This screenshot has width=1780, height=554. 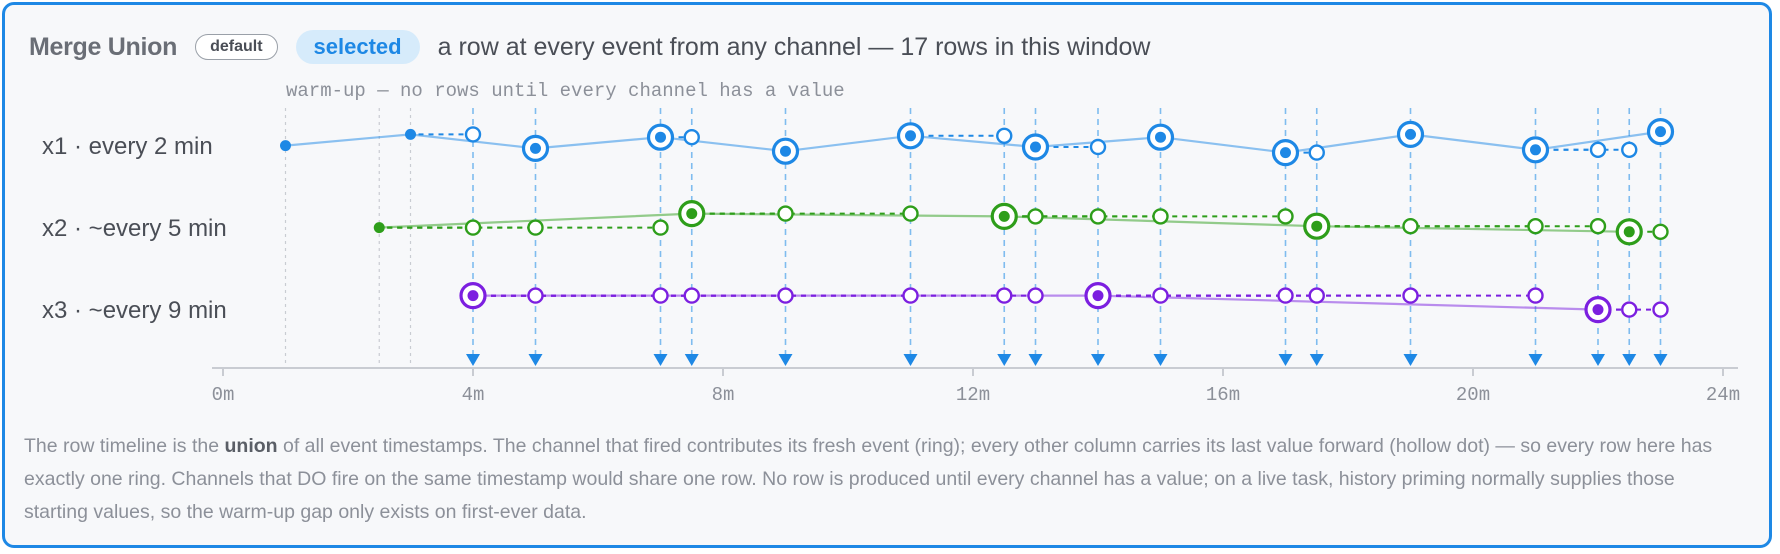 I want to click on x-tick-label-3: 12m, so click(x=973, y=395).